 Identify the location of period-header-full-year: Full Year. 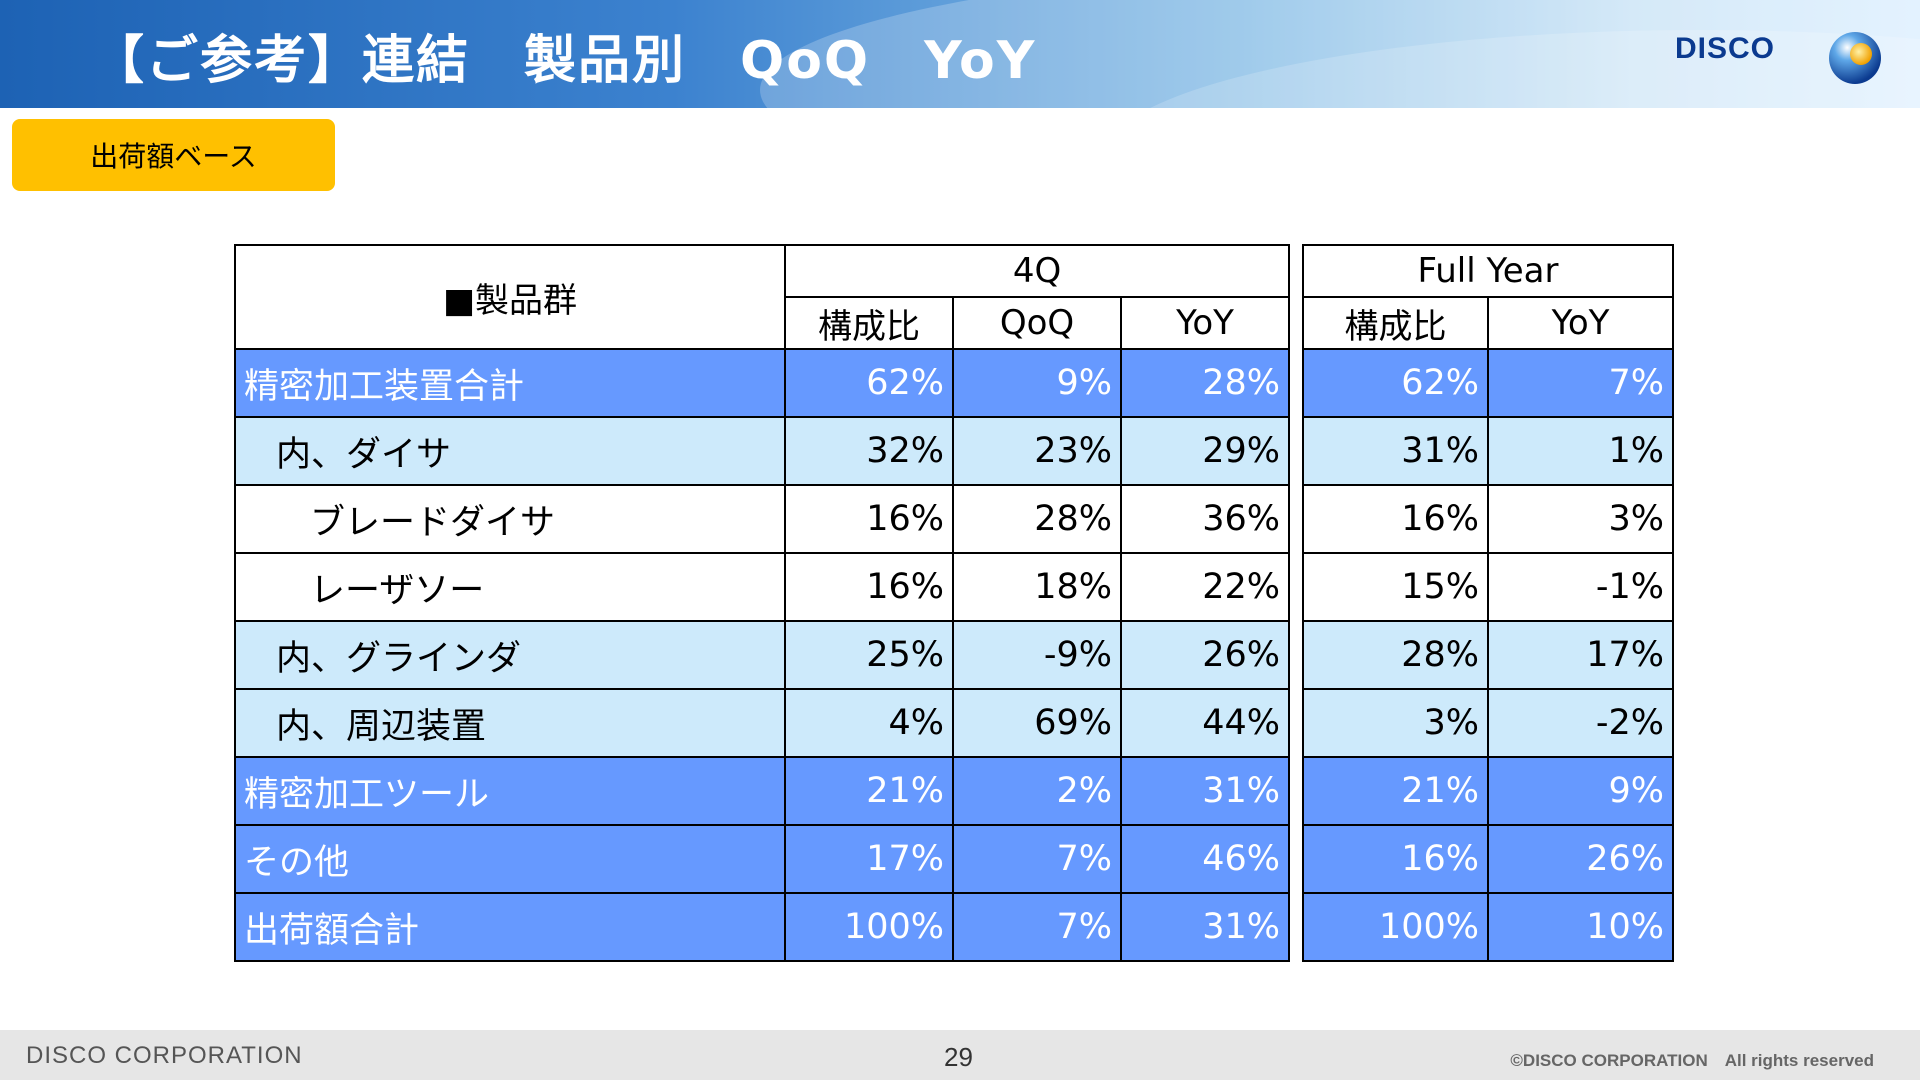
(1488, 271).